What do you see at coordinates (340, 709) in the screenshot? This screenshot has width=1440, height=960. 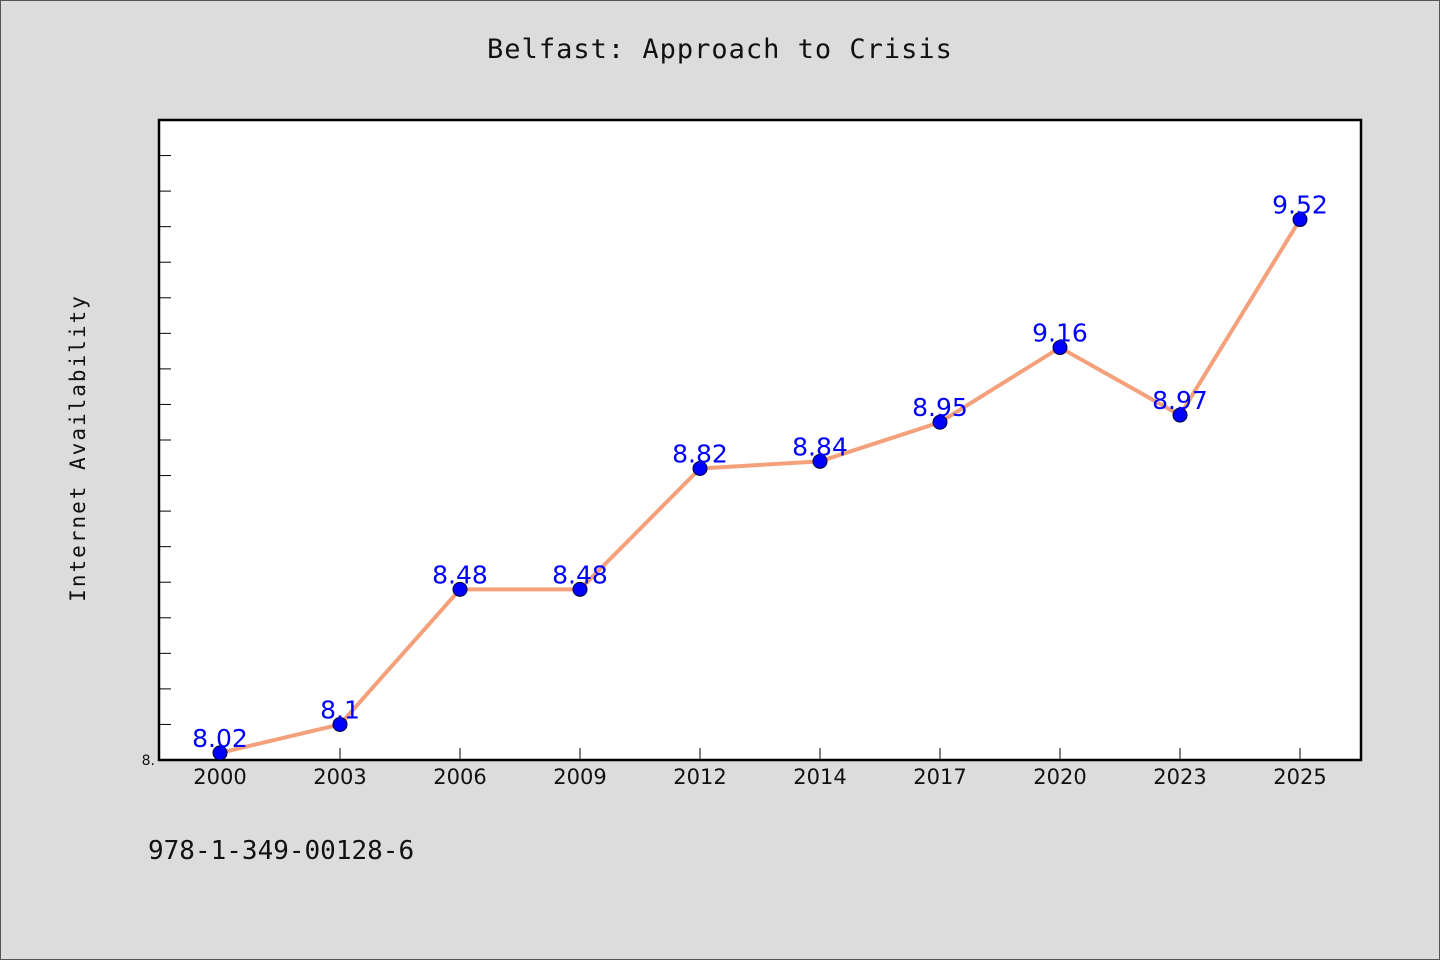 I see `data-label: 8.1` at bounding box center [340, 709].